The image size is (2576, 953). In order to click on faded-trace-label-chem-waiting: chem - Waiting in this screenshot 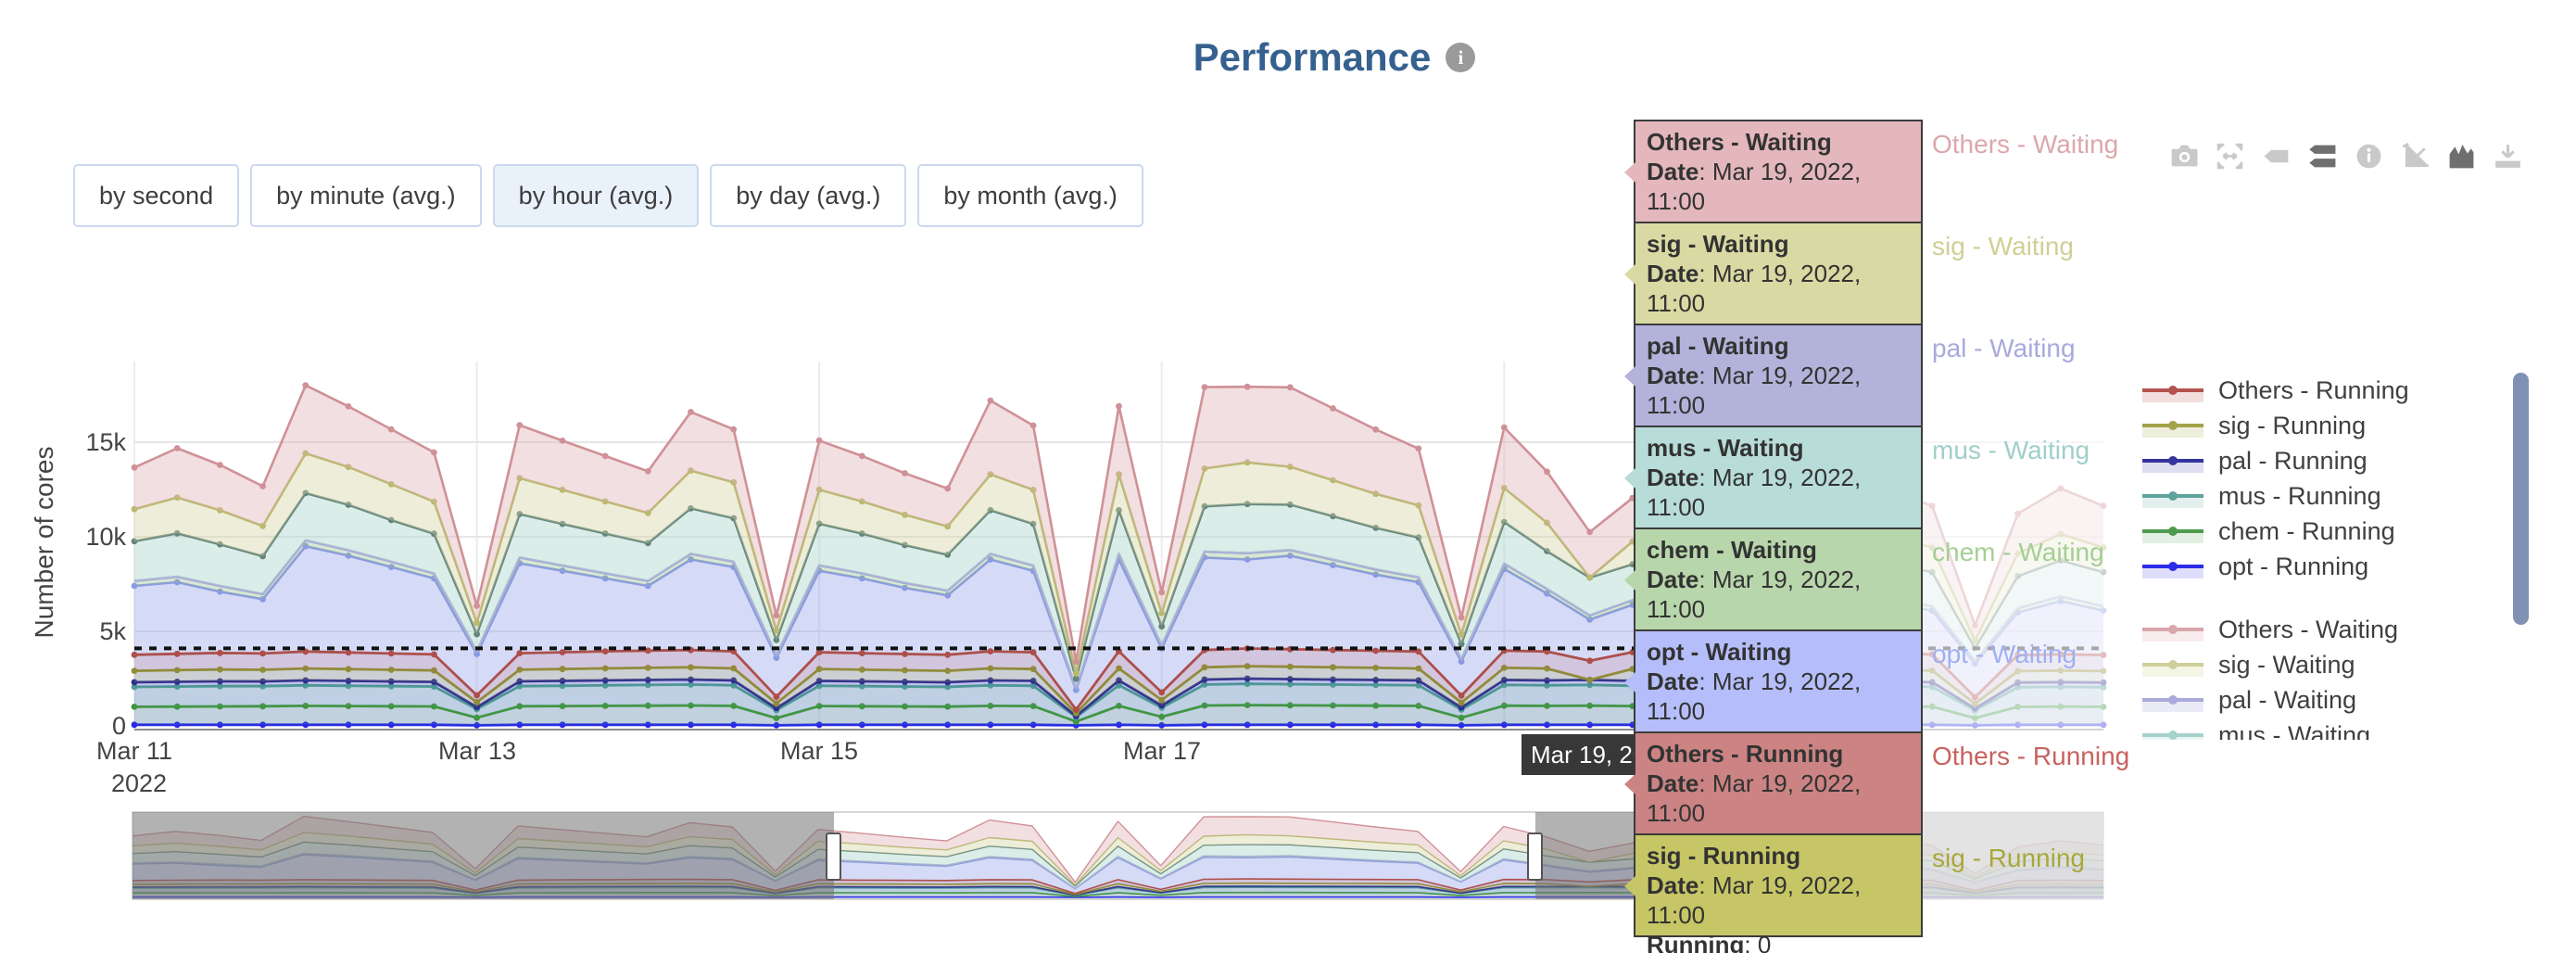, I will do `click(2018, 552)`.